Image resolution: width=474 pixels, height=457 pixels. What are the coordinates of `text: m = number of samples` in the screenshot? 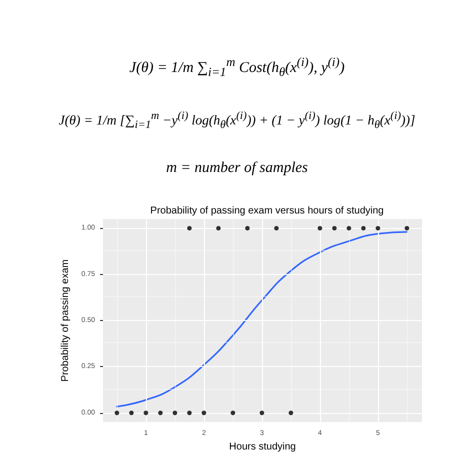 It's located at (237, 168).